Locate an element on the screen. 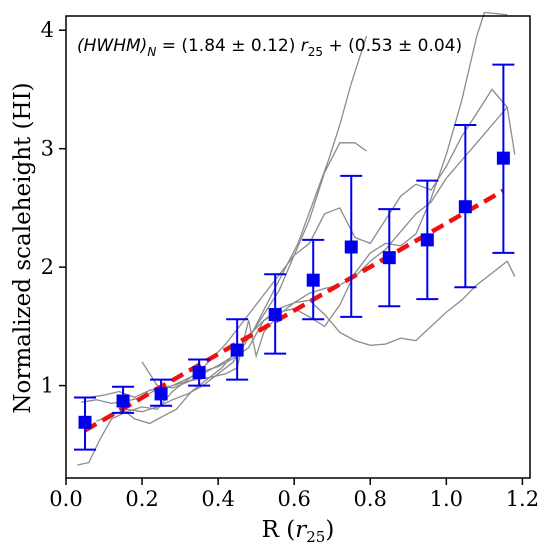 The height and width of the screenshot is (552, 546). x-tick-label: 0.8 is located at coordinates (370, 499).